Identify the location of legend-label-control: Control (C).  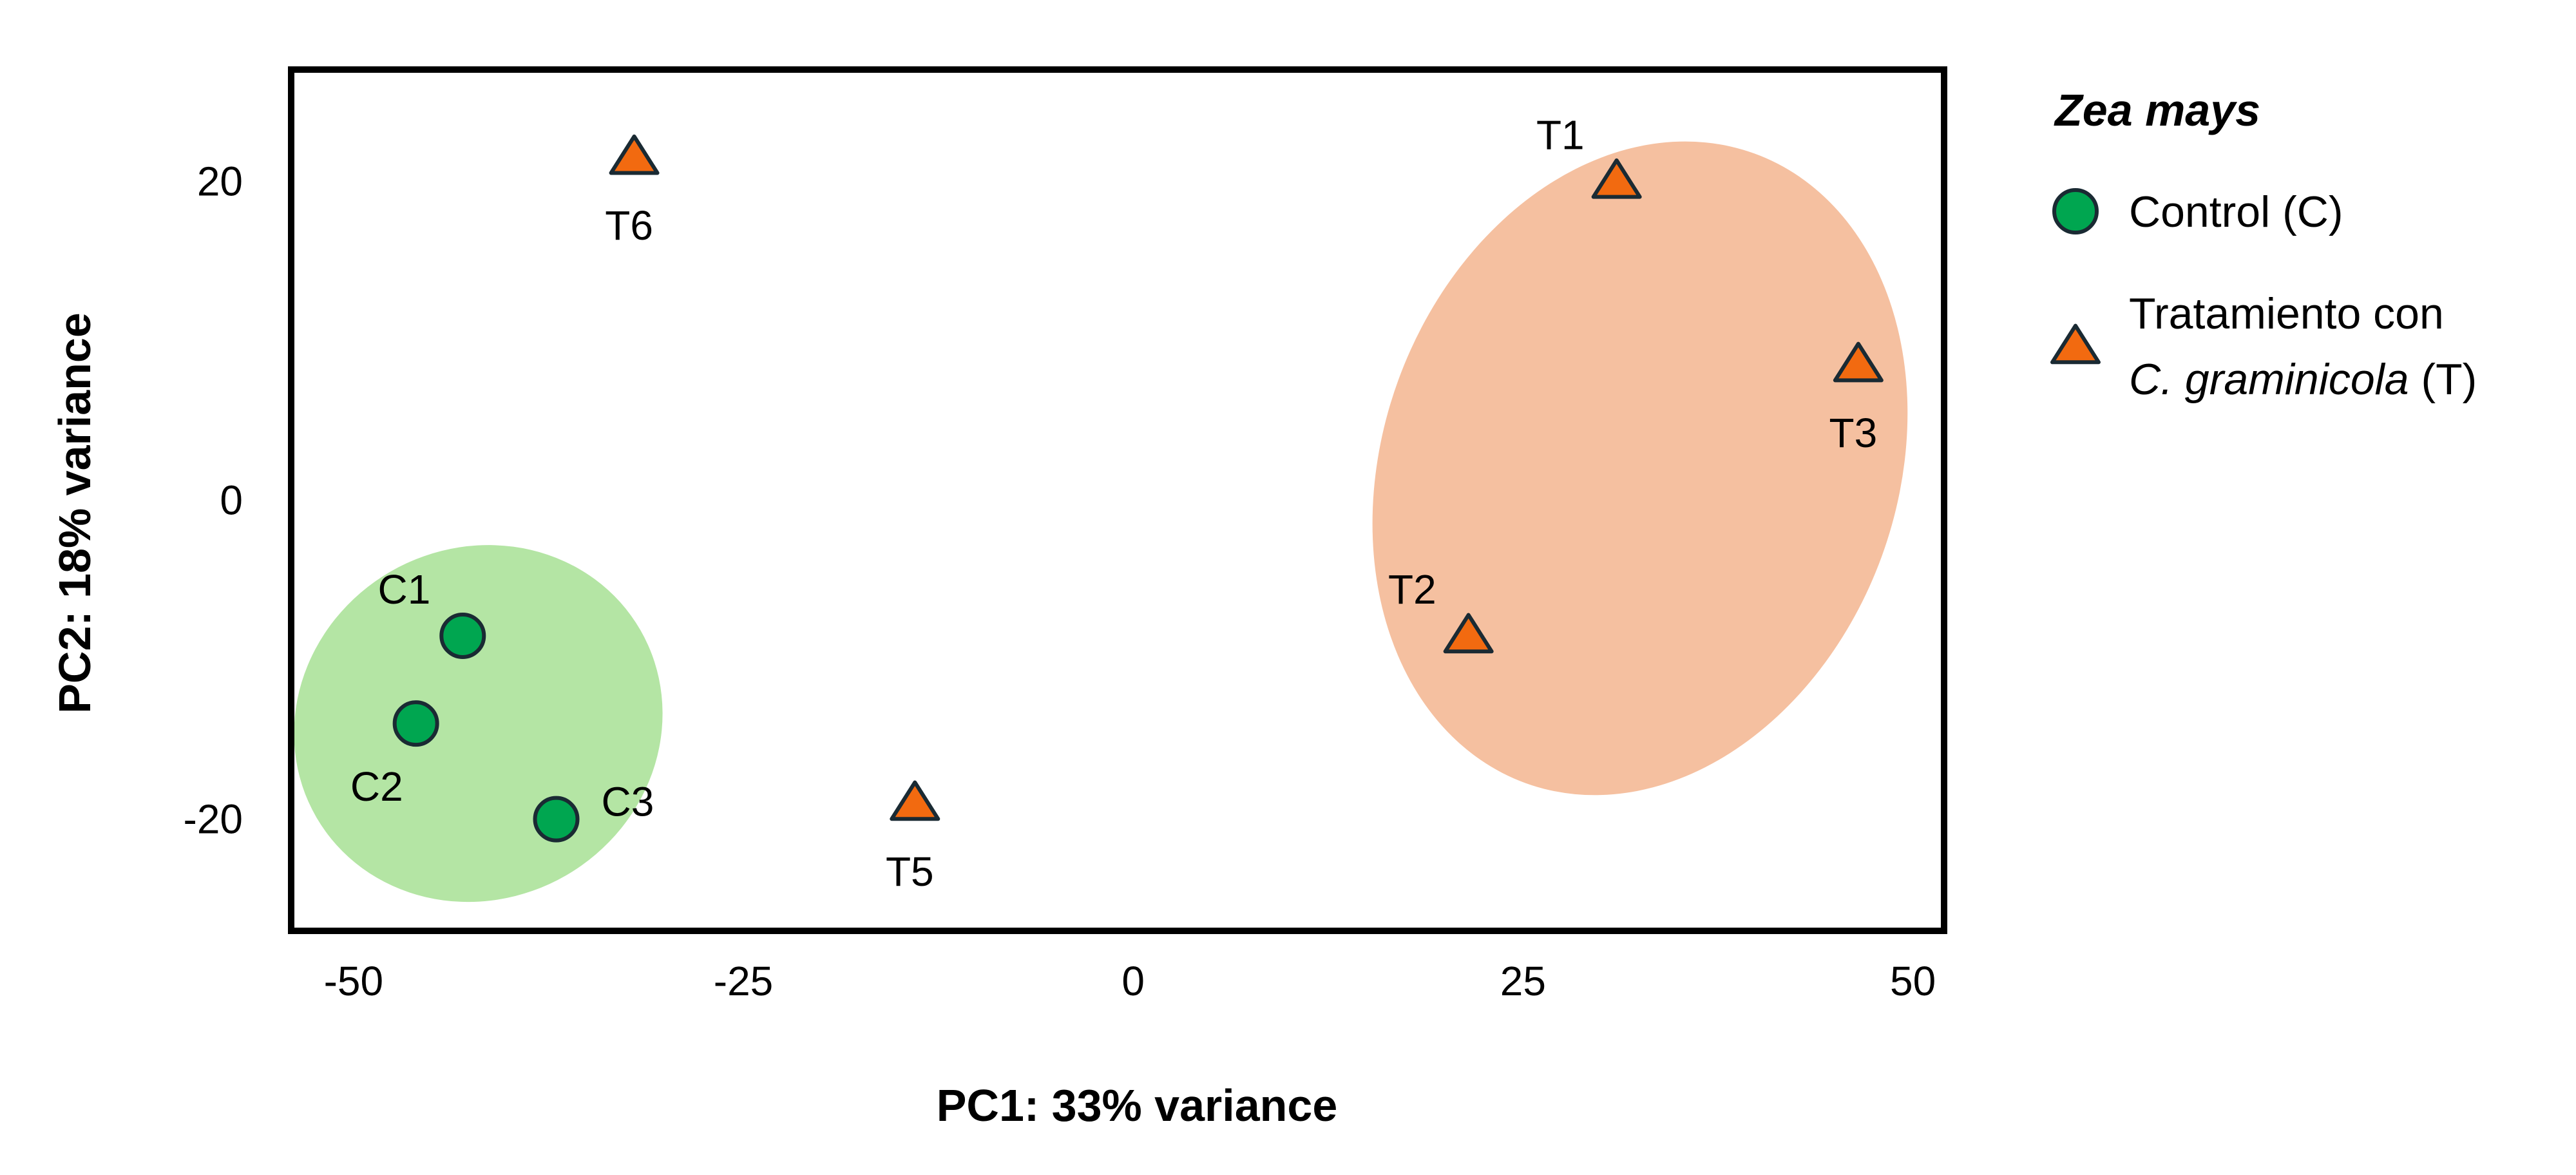
(2236, 211).